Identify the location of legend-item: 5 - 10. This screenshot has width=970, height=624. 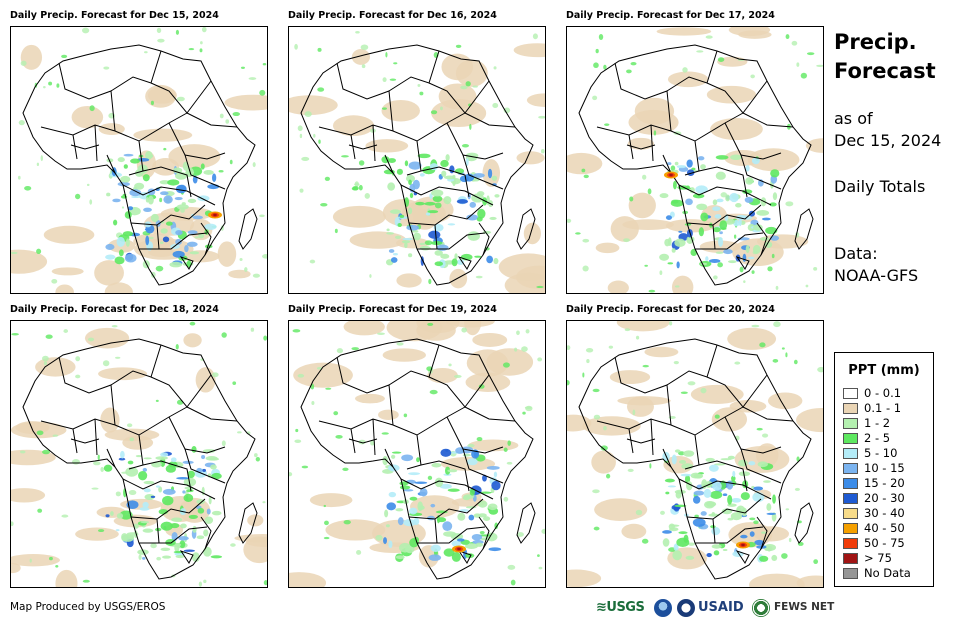
(870, 453).